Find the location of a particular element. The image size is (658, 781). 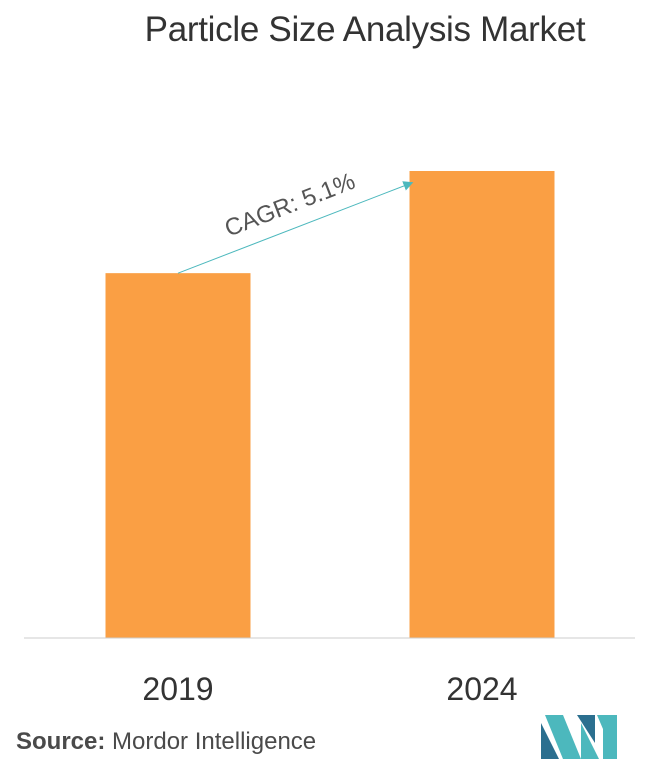

x-tick-labels-group: 2019 2024 is located at coordinates (329, 689).